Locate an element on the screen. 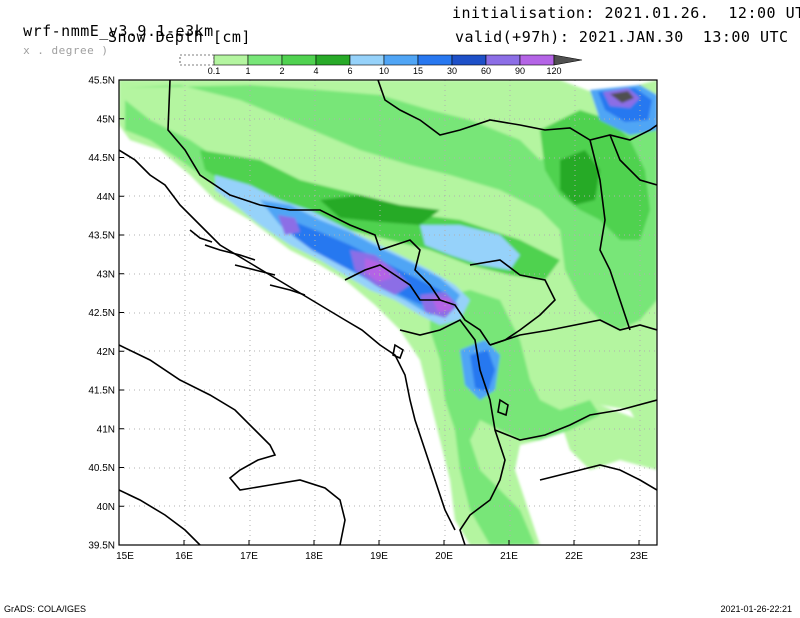  lon-label: 18E is located at coordinates (314, 556).